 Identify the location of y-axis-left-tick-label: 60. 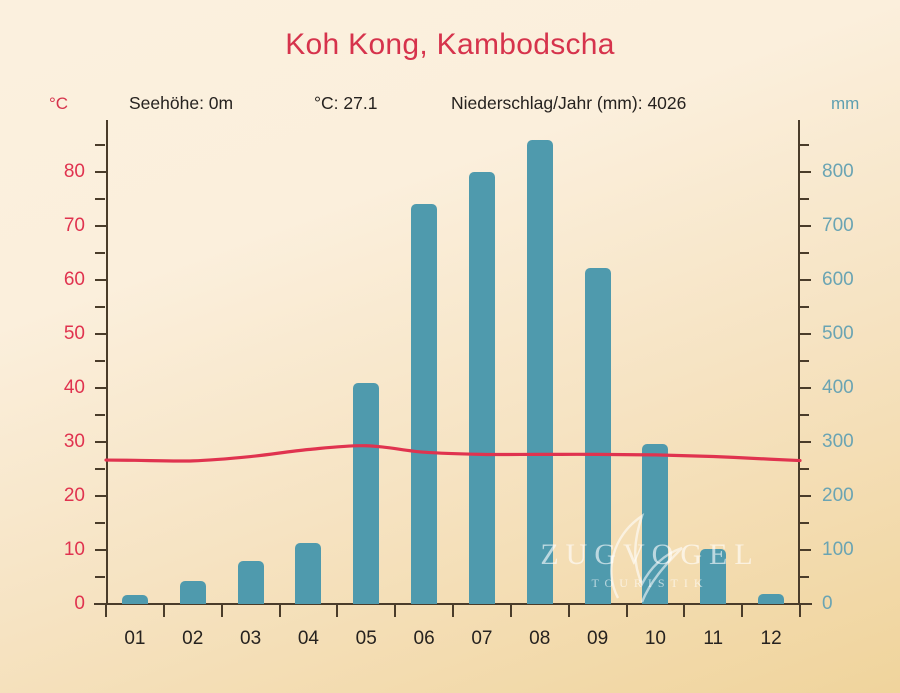
(74, 279).